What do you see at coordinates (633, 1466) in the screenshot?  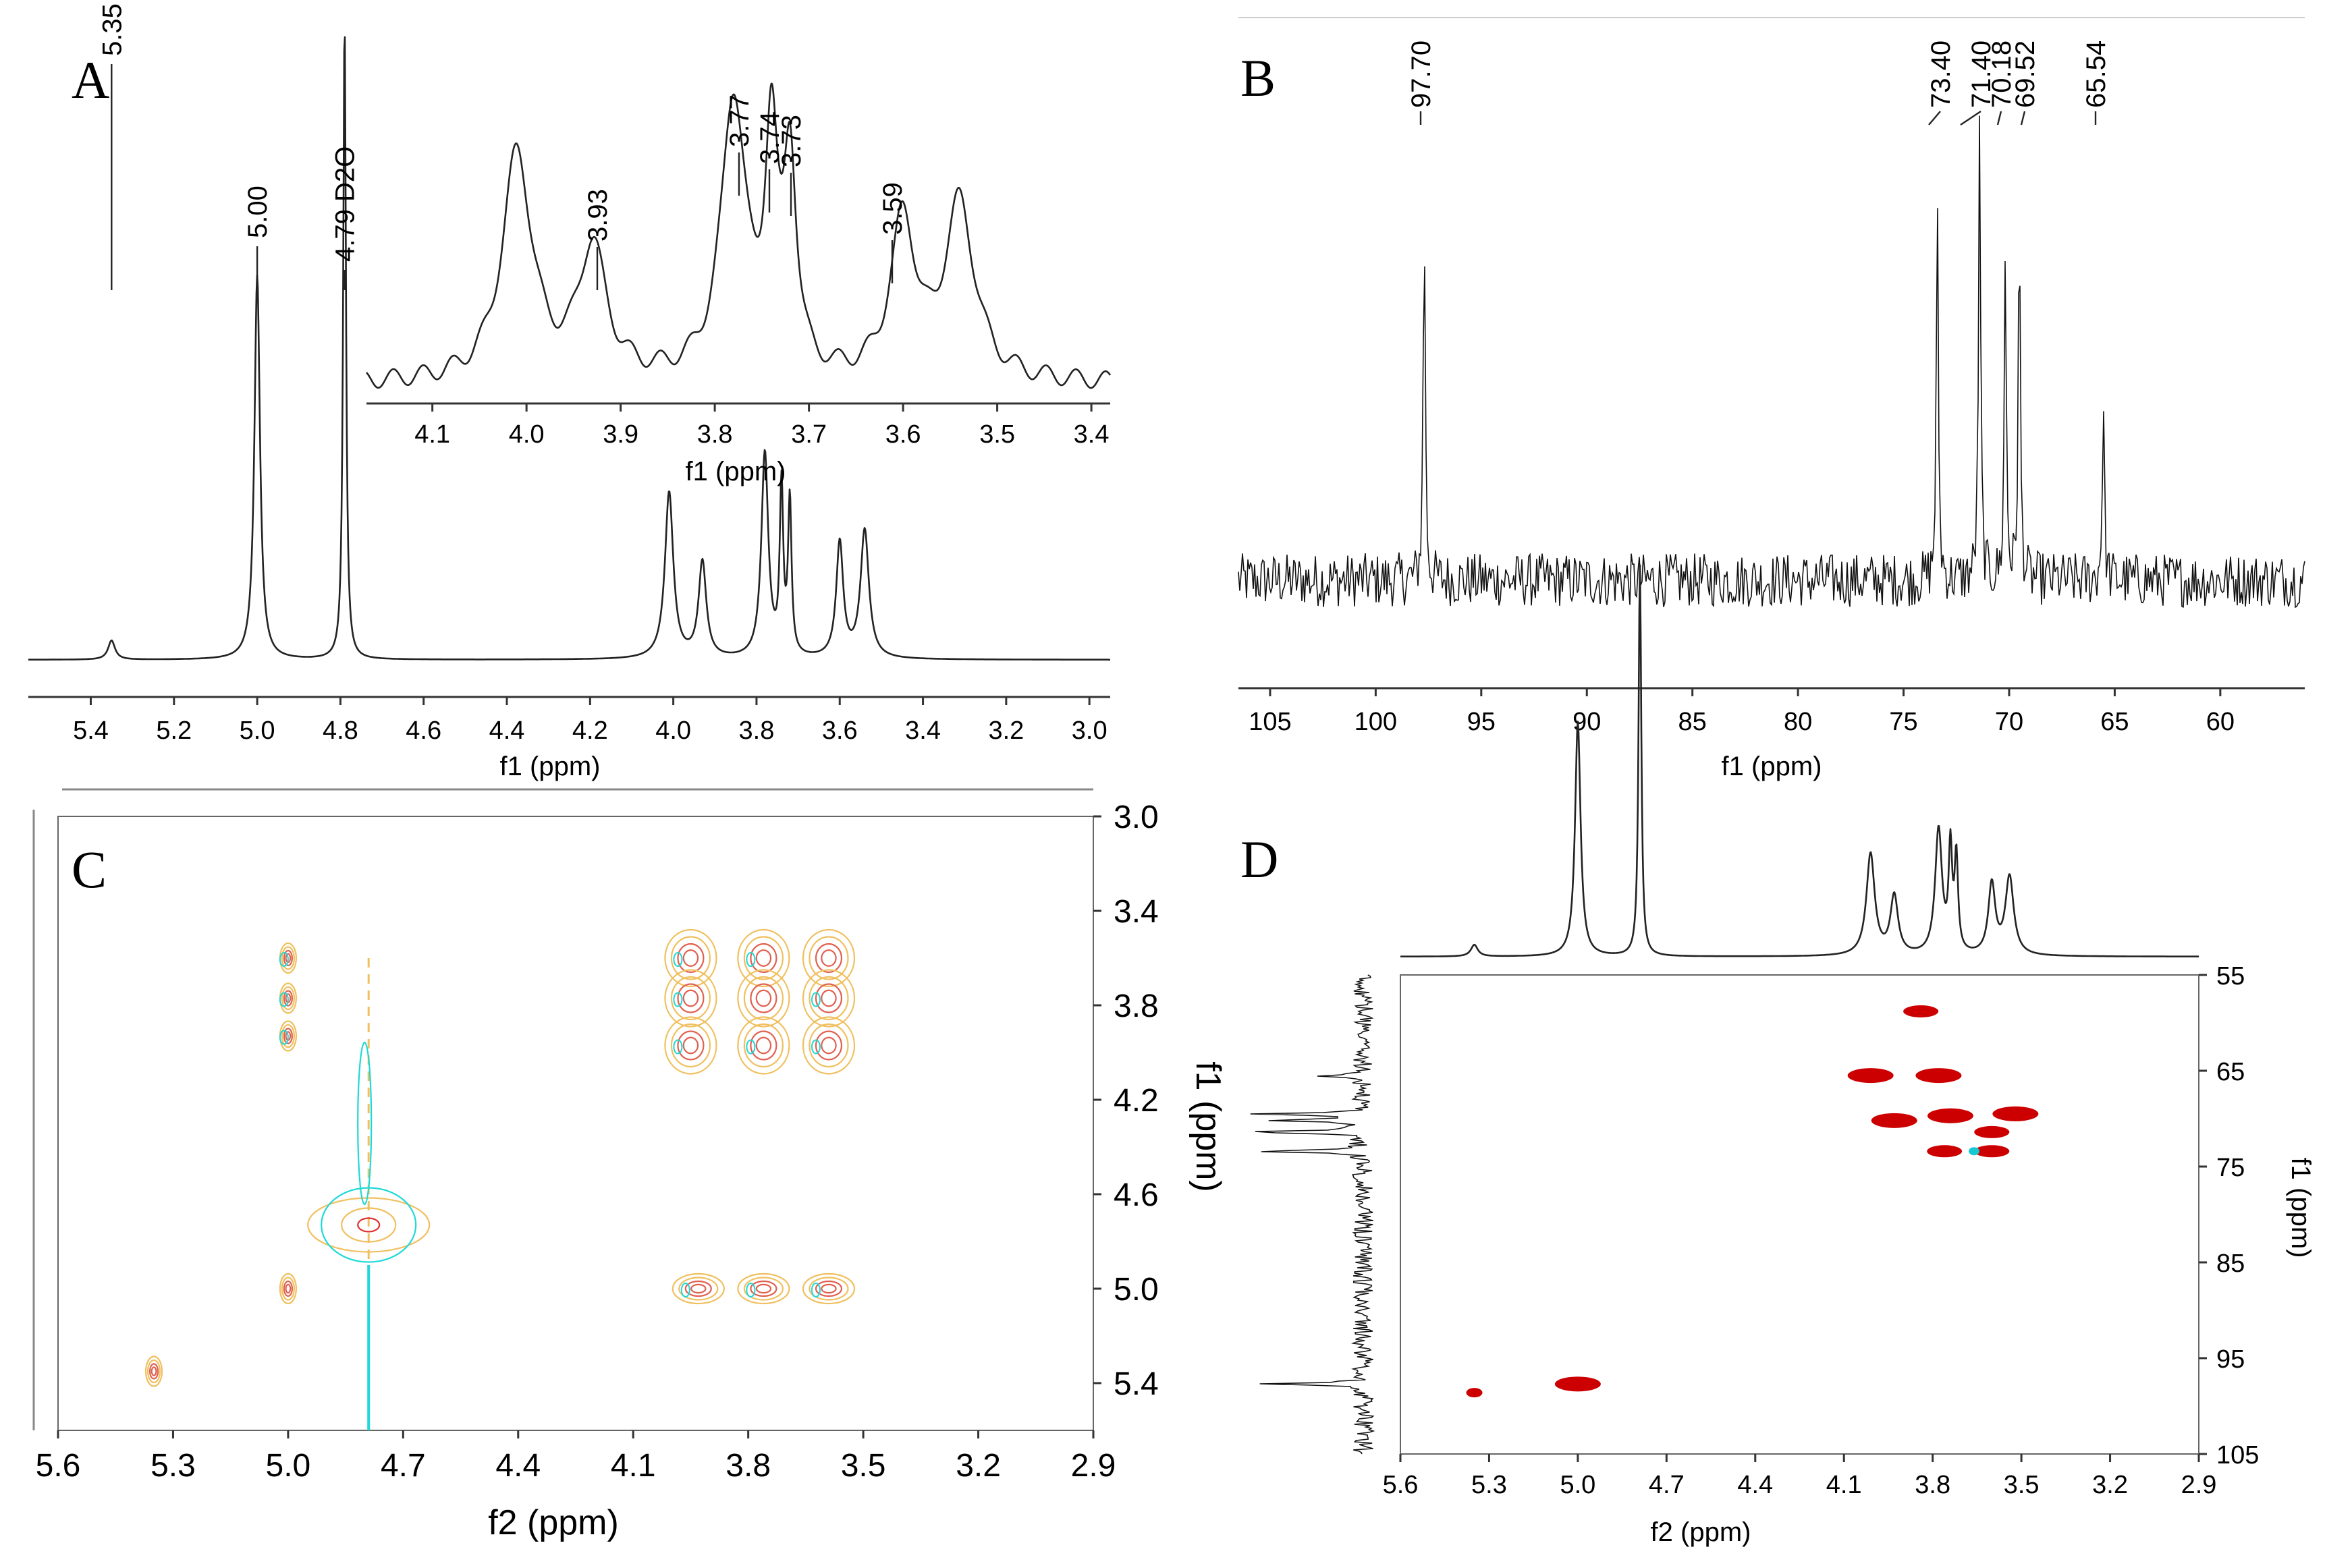 I see `panel-c-x-tick-label: 4.1` at bounding box center [633, 1466].